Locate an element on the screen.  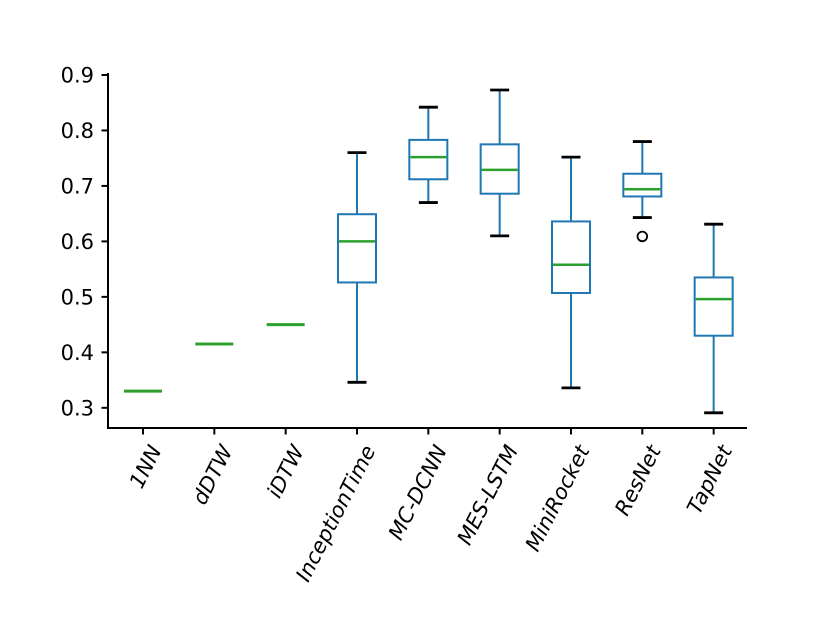
y-tick-label: 0.9 is located at coordinates (77, 75).